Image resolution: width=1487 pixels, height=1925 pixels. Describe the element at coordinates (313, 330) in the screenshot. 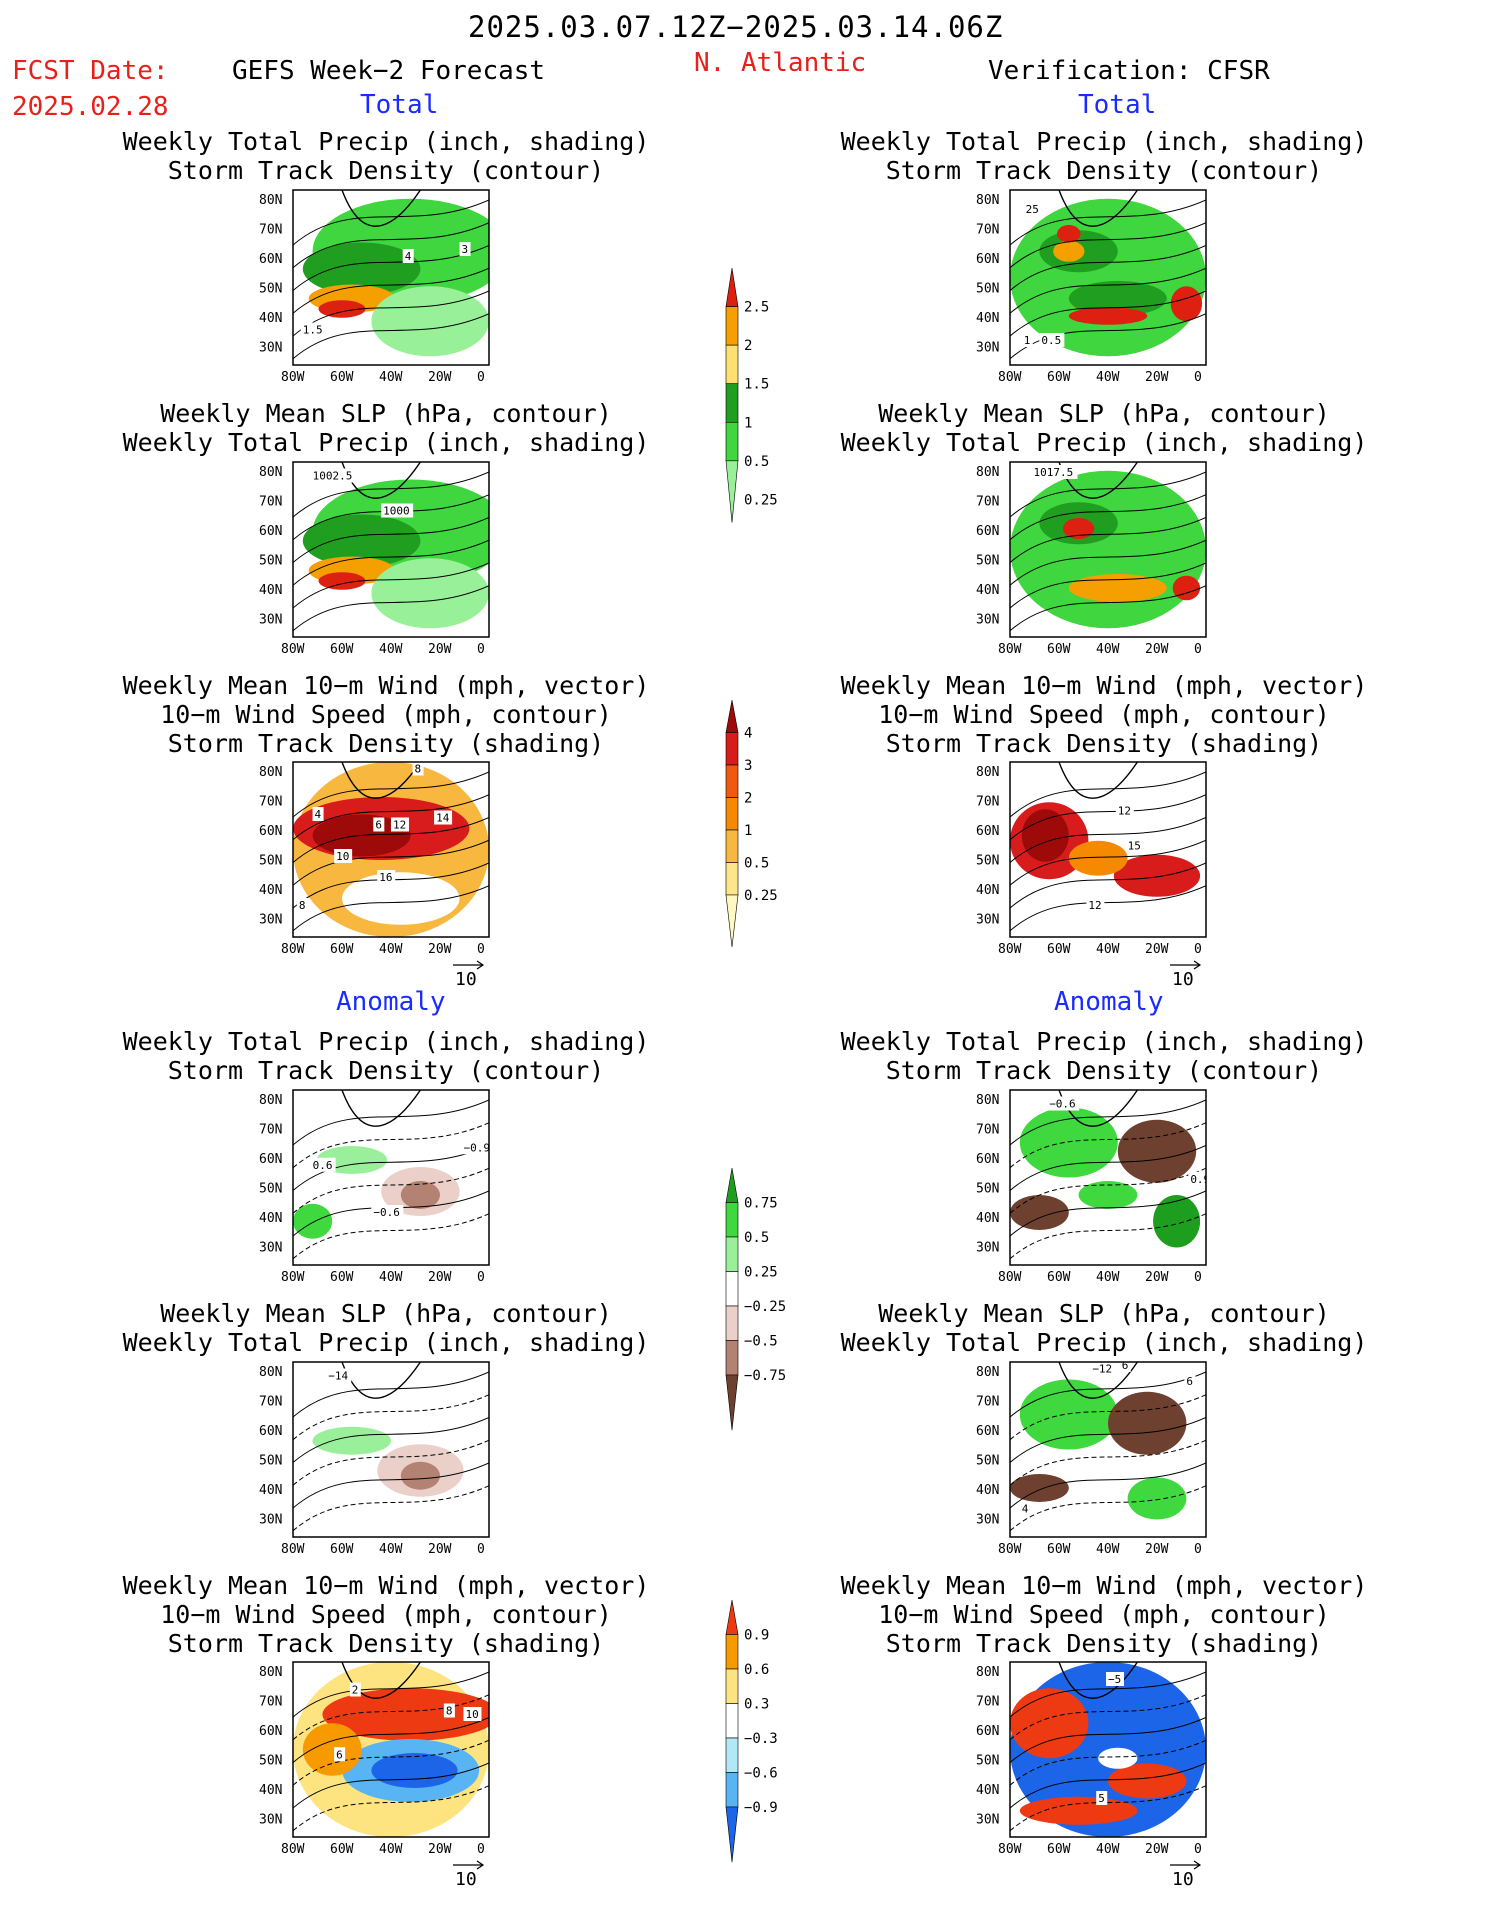

I see `contour-label: 1.5` at that location.